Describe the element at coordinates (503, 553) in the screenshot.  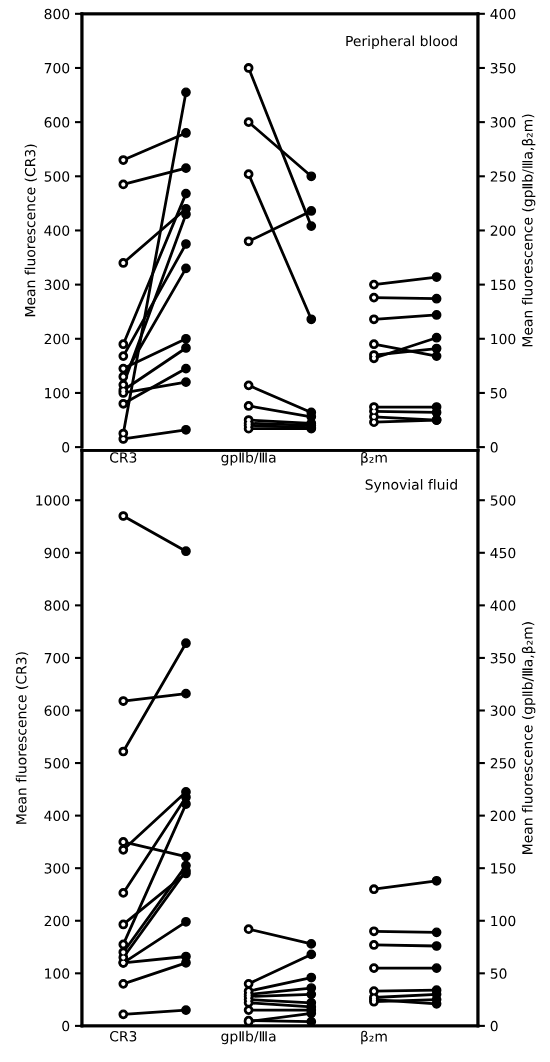
I see `y2-tick-label: 450` at that location.